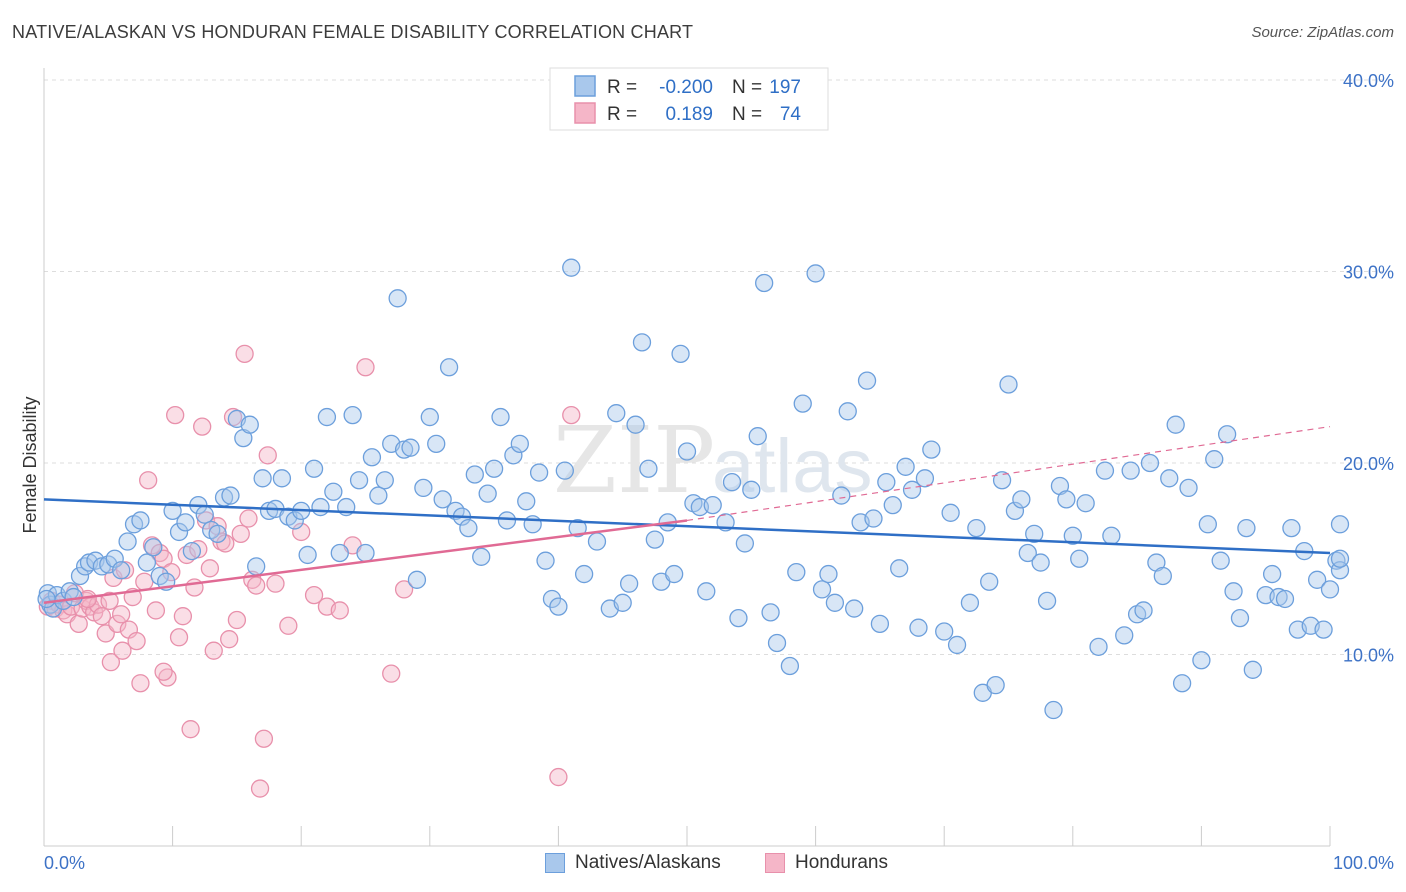 This screenshot has height=892, width=1406. What do you see at coordinates (1368, 656) in the screenshot?
I see `y-tick-label-0: 10.0%` at bounding box center [1368, 656].